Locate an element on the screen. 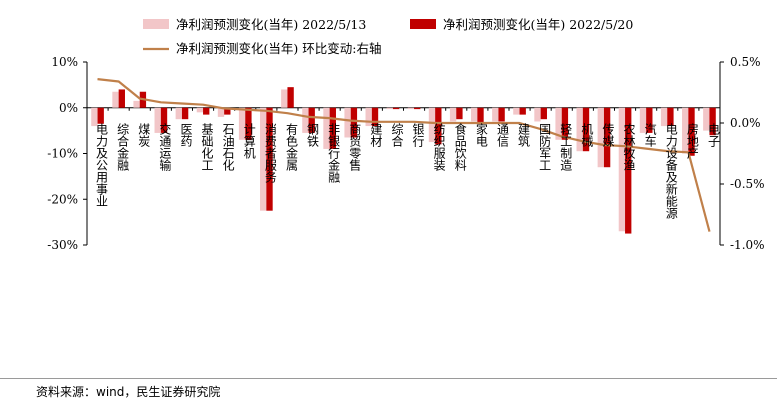 The height and width of the screenshot is (403, 777). category-label: 建材 is located at coordinates (376, 134).